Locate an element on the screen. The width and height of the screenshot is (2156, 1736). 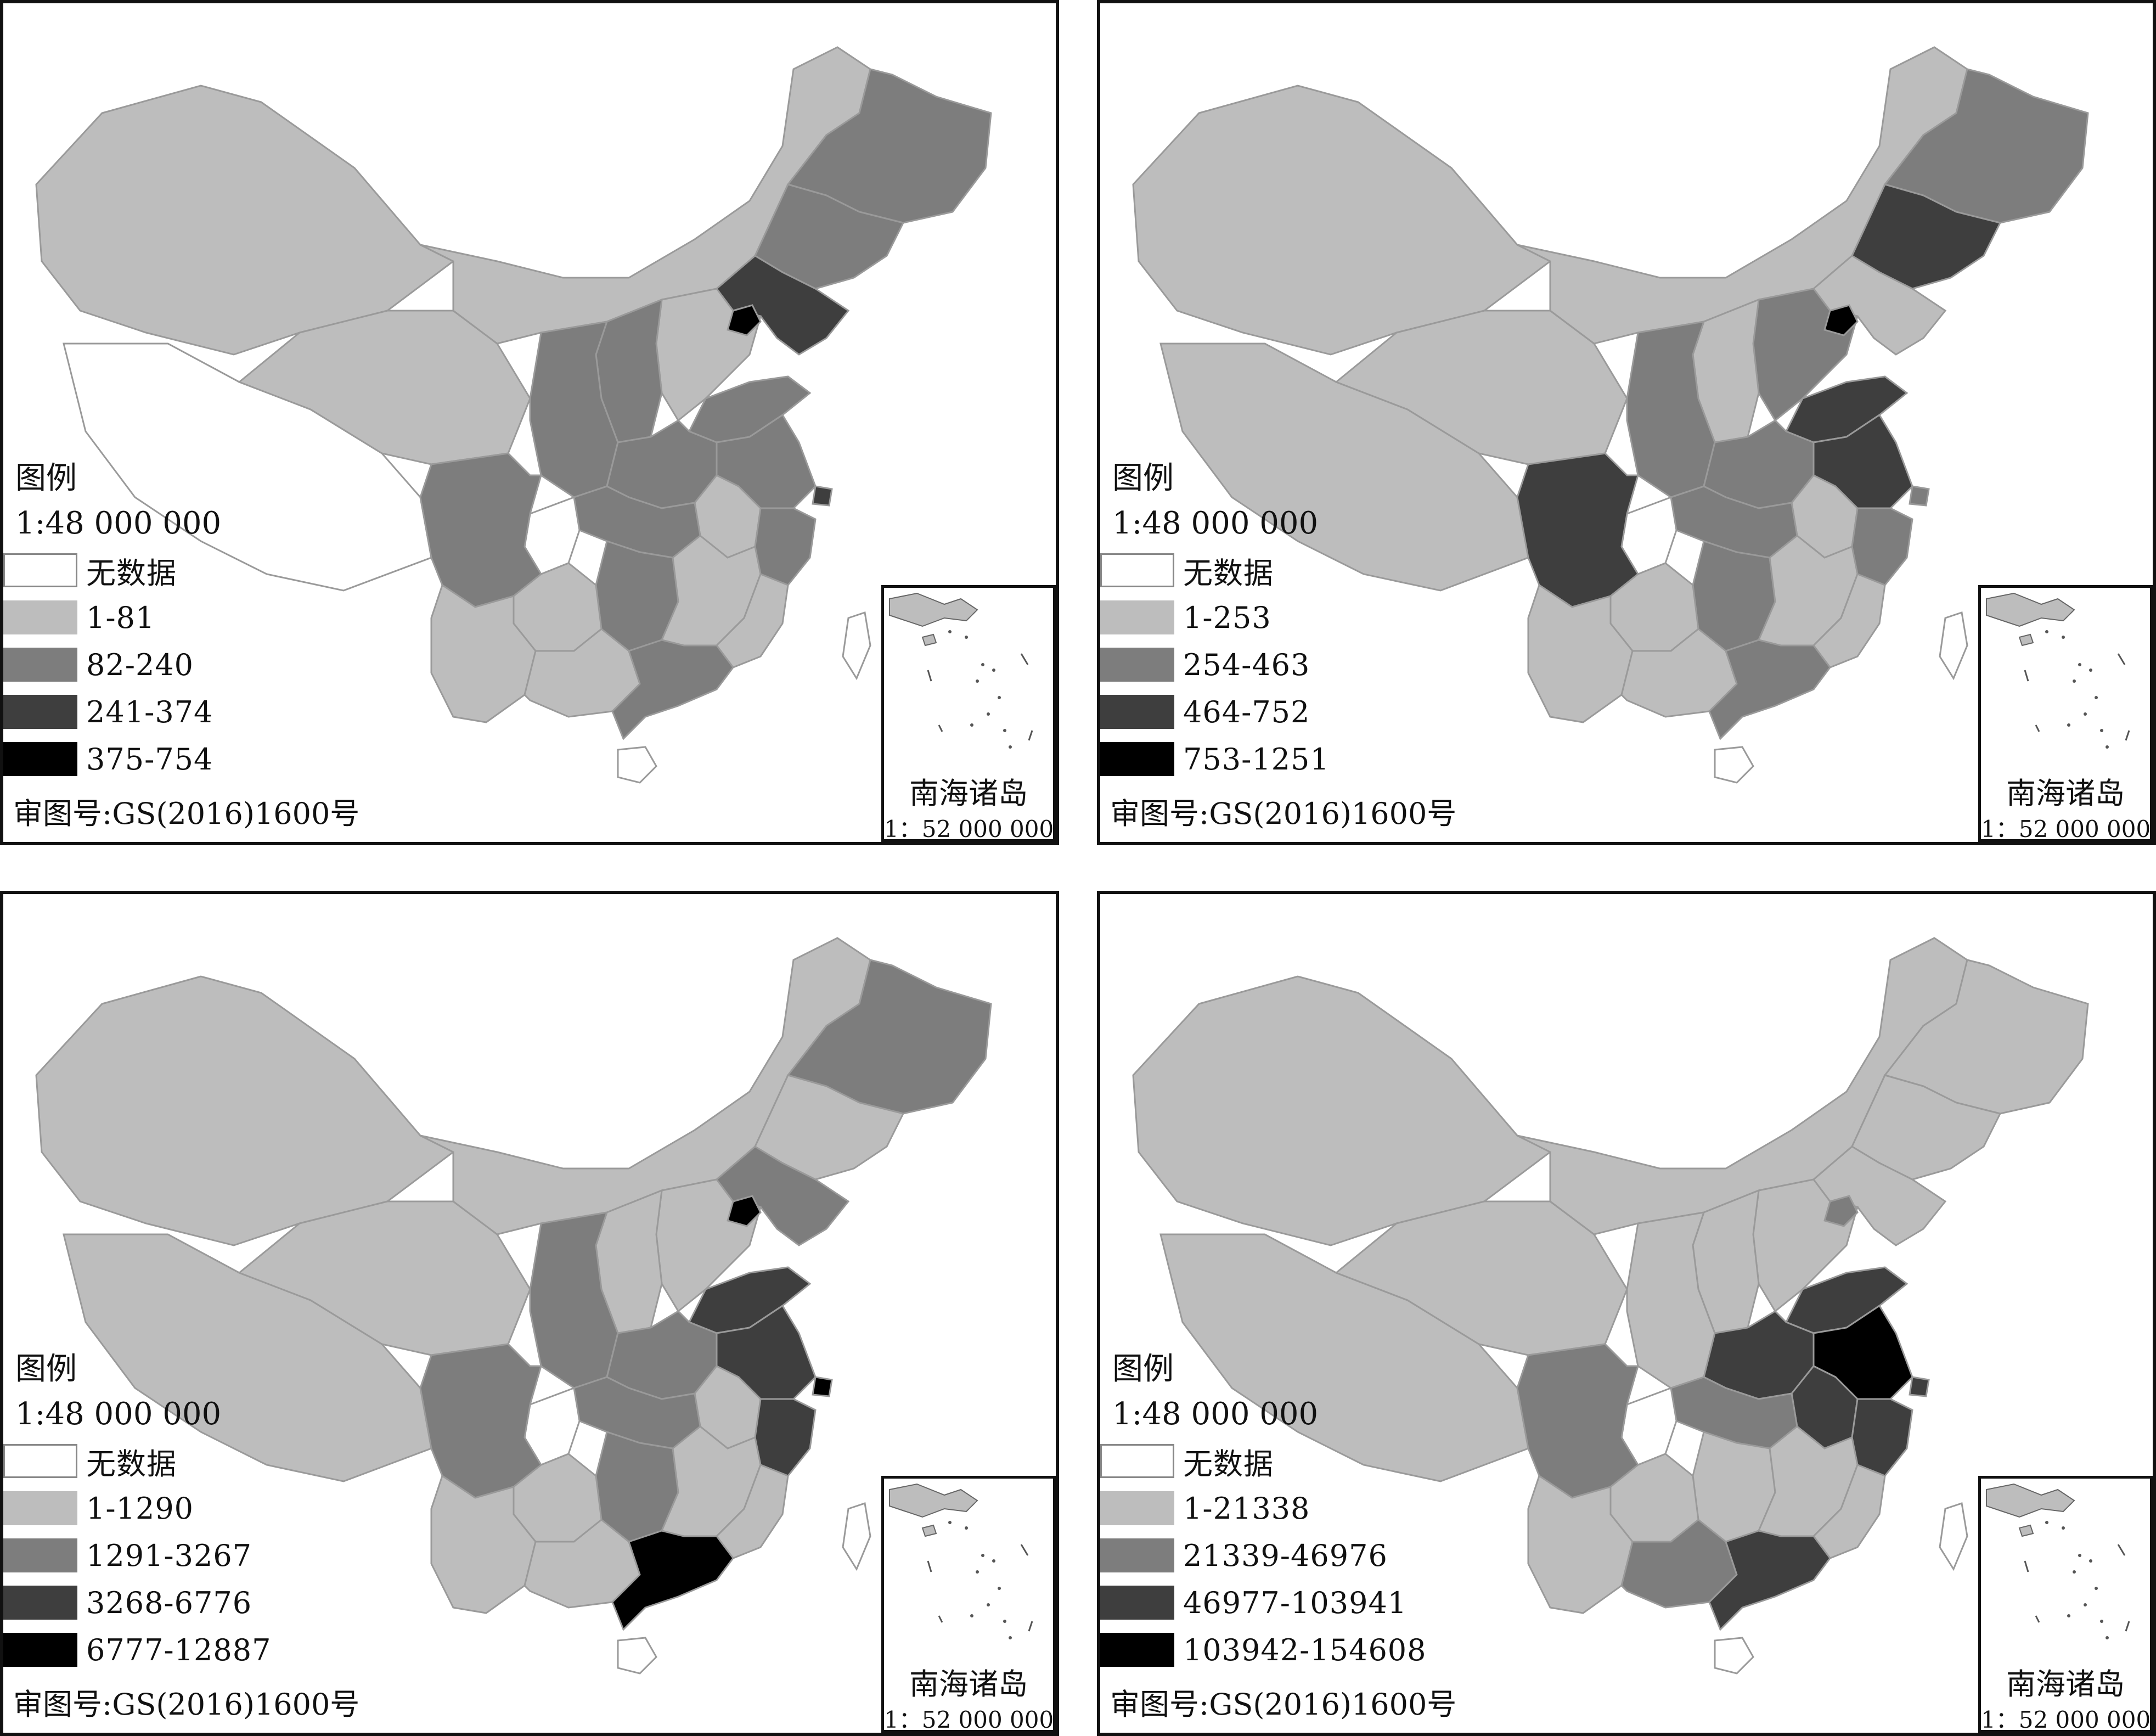
legend-item: 21339-46976 is located at coordinates (1244, 1555).